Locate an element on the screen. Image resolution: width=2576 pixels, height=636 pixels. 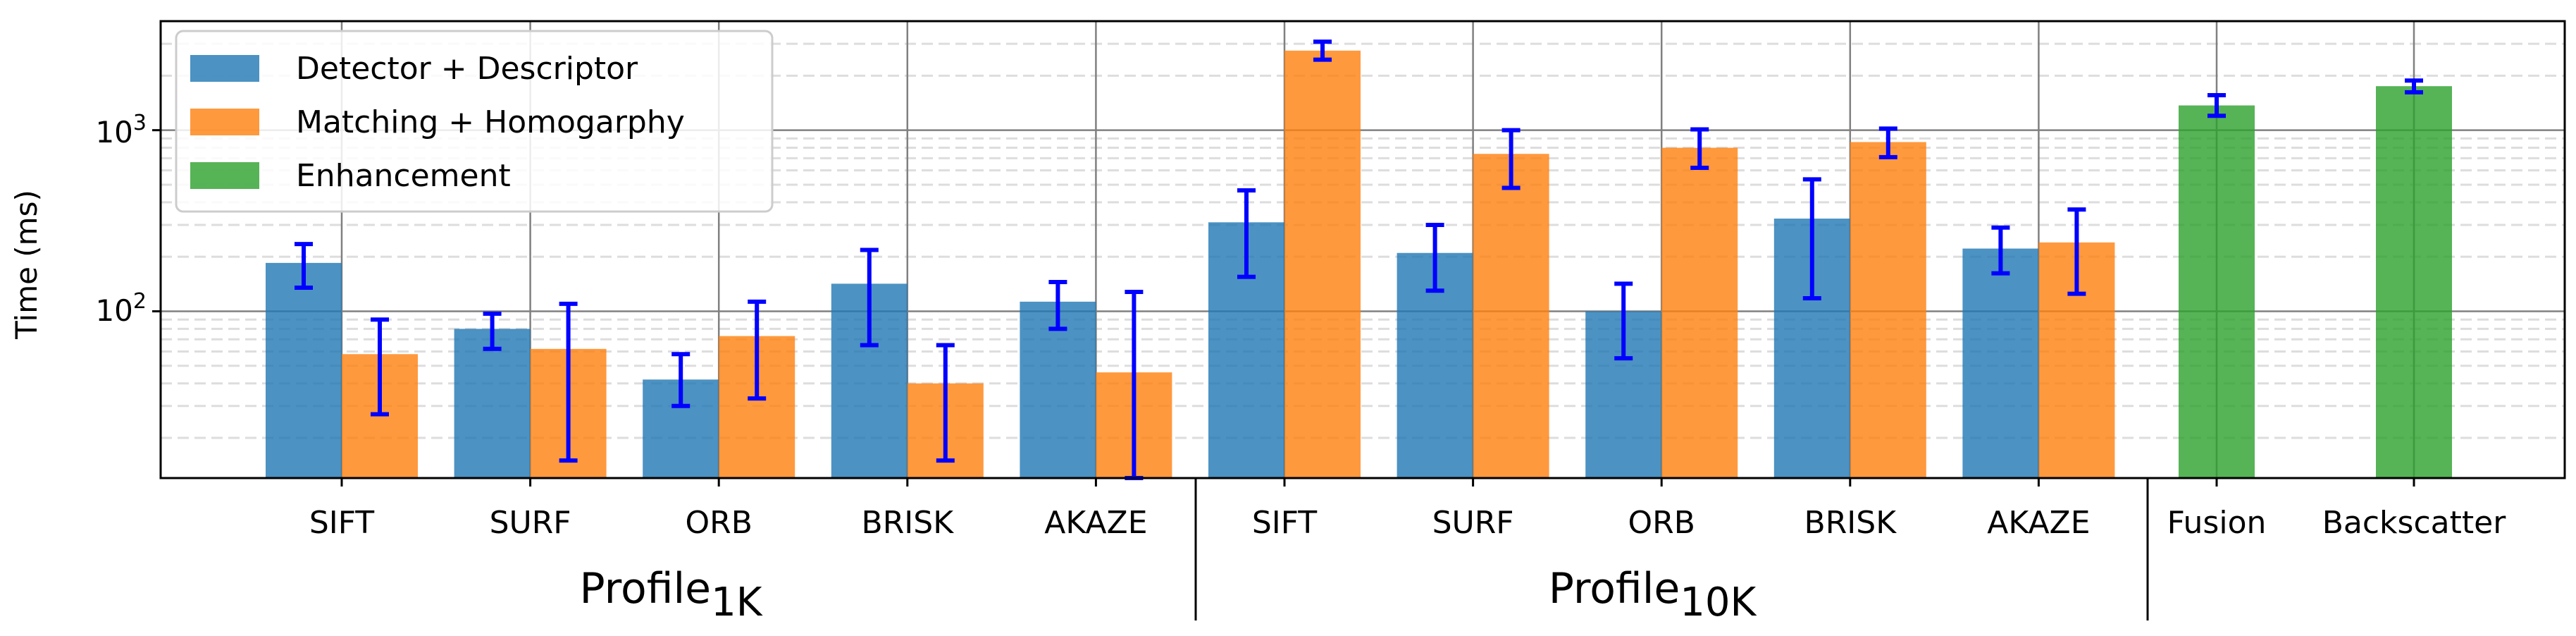
y-tick-label-1000: 103 is located at coordinates (121, 130).